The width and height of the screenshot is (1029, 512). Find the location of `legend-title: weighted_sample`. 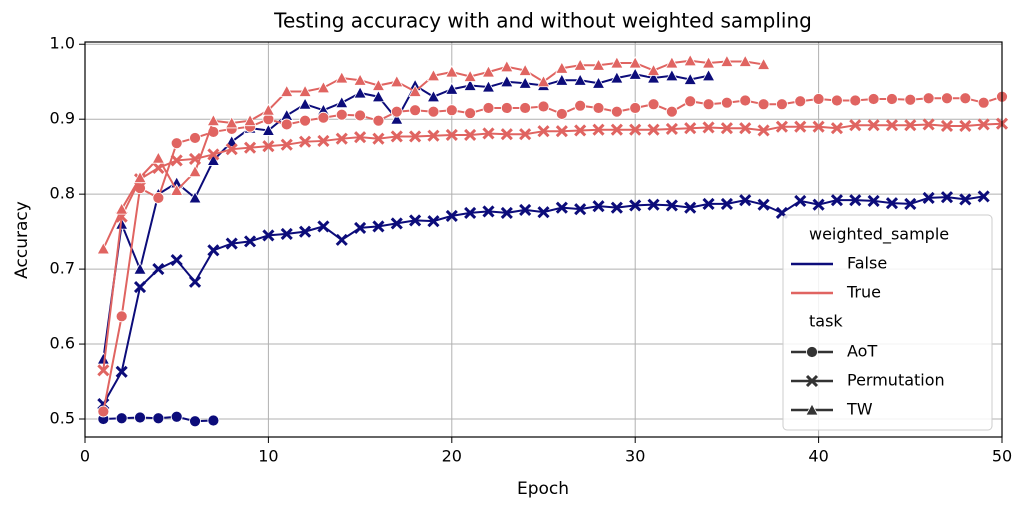

legend-title: weighted_sample is located at coordinates (879, 235).